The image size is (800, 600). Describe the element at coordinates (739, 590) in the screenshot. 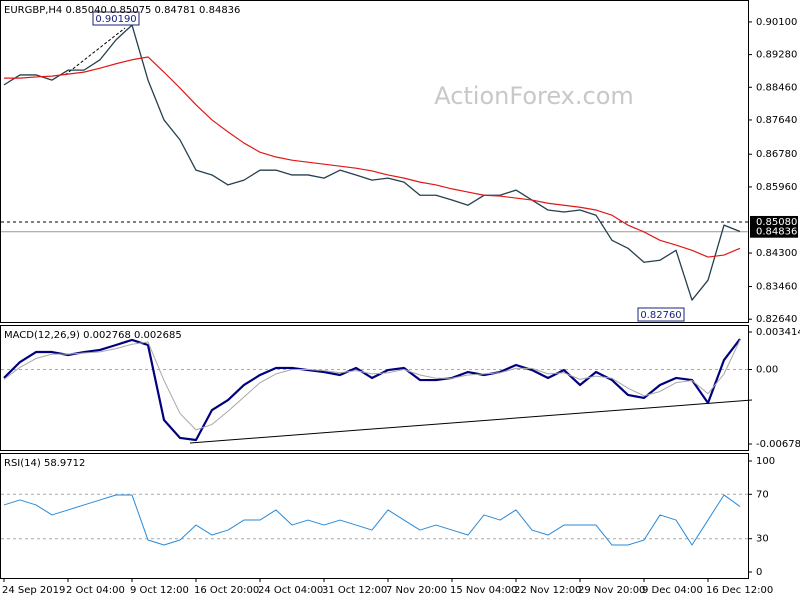

I see `x-tick-label: 16 Dec 12:00` at that location.